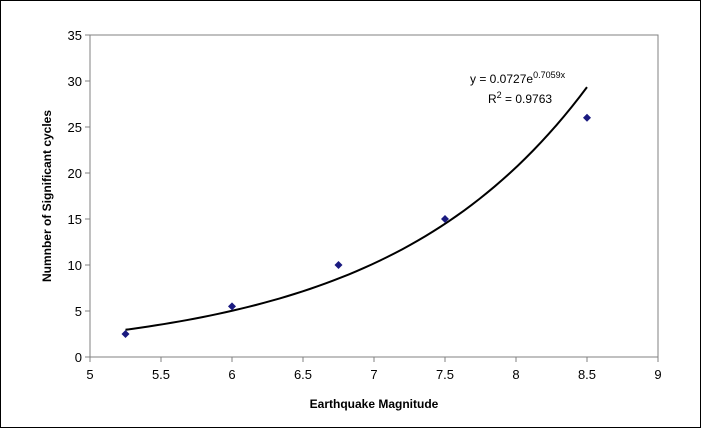  Describe the element at coordinates (549, 75) in the screenshot. I see `equation-exponent: 0.7059x` at that location.